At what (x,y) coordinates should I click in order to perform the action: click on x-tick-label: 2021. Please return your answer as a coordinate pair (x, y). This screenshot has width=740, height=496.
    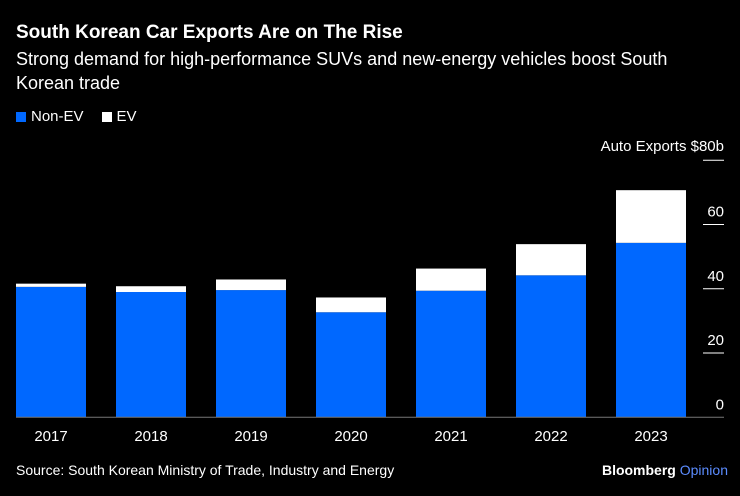
    Looking at the image, I should click on (450, 436).